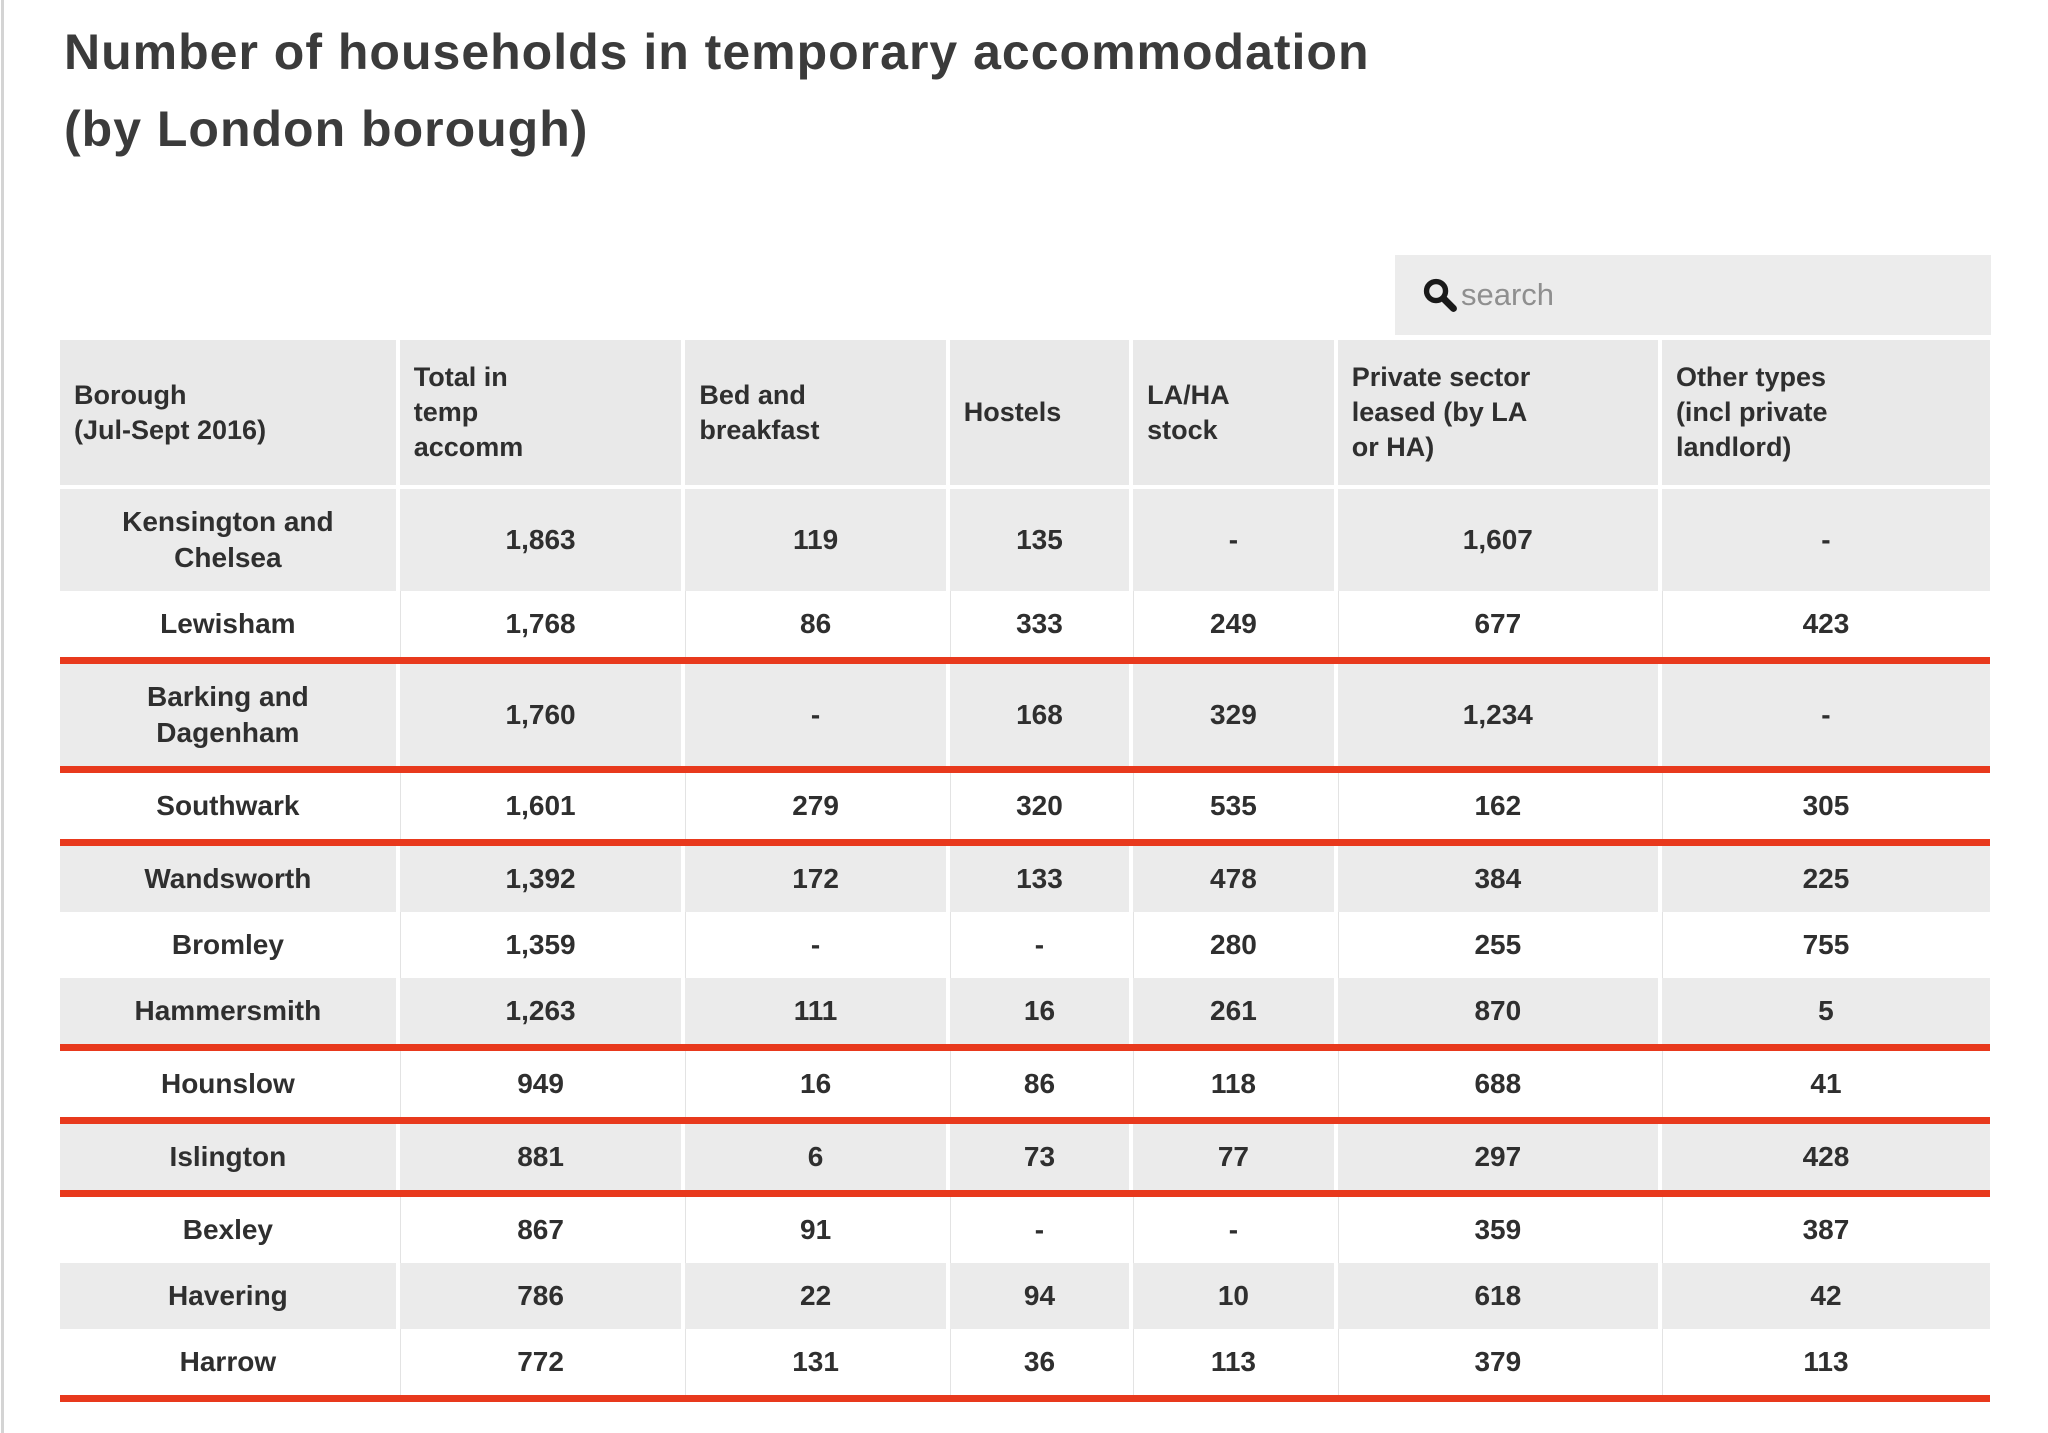 The width and height of the screenshot is (2048, 1433). I want to click on value-cell: 305, so click(1823, 807).